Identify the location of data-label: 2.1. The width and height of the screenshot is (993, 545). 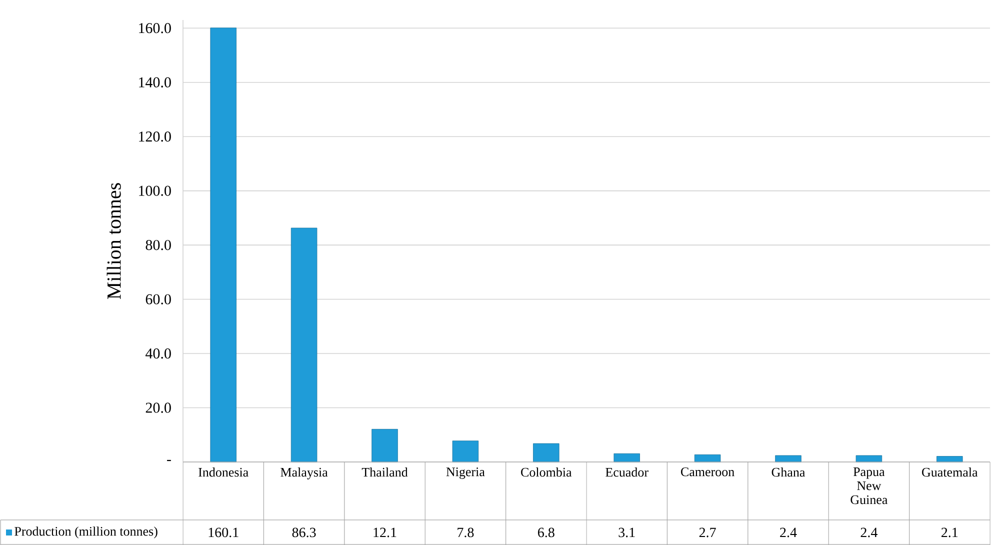
(950, 533).